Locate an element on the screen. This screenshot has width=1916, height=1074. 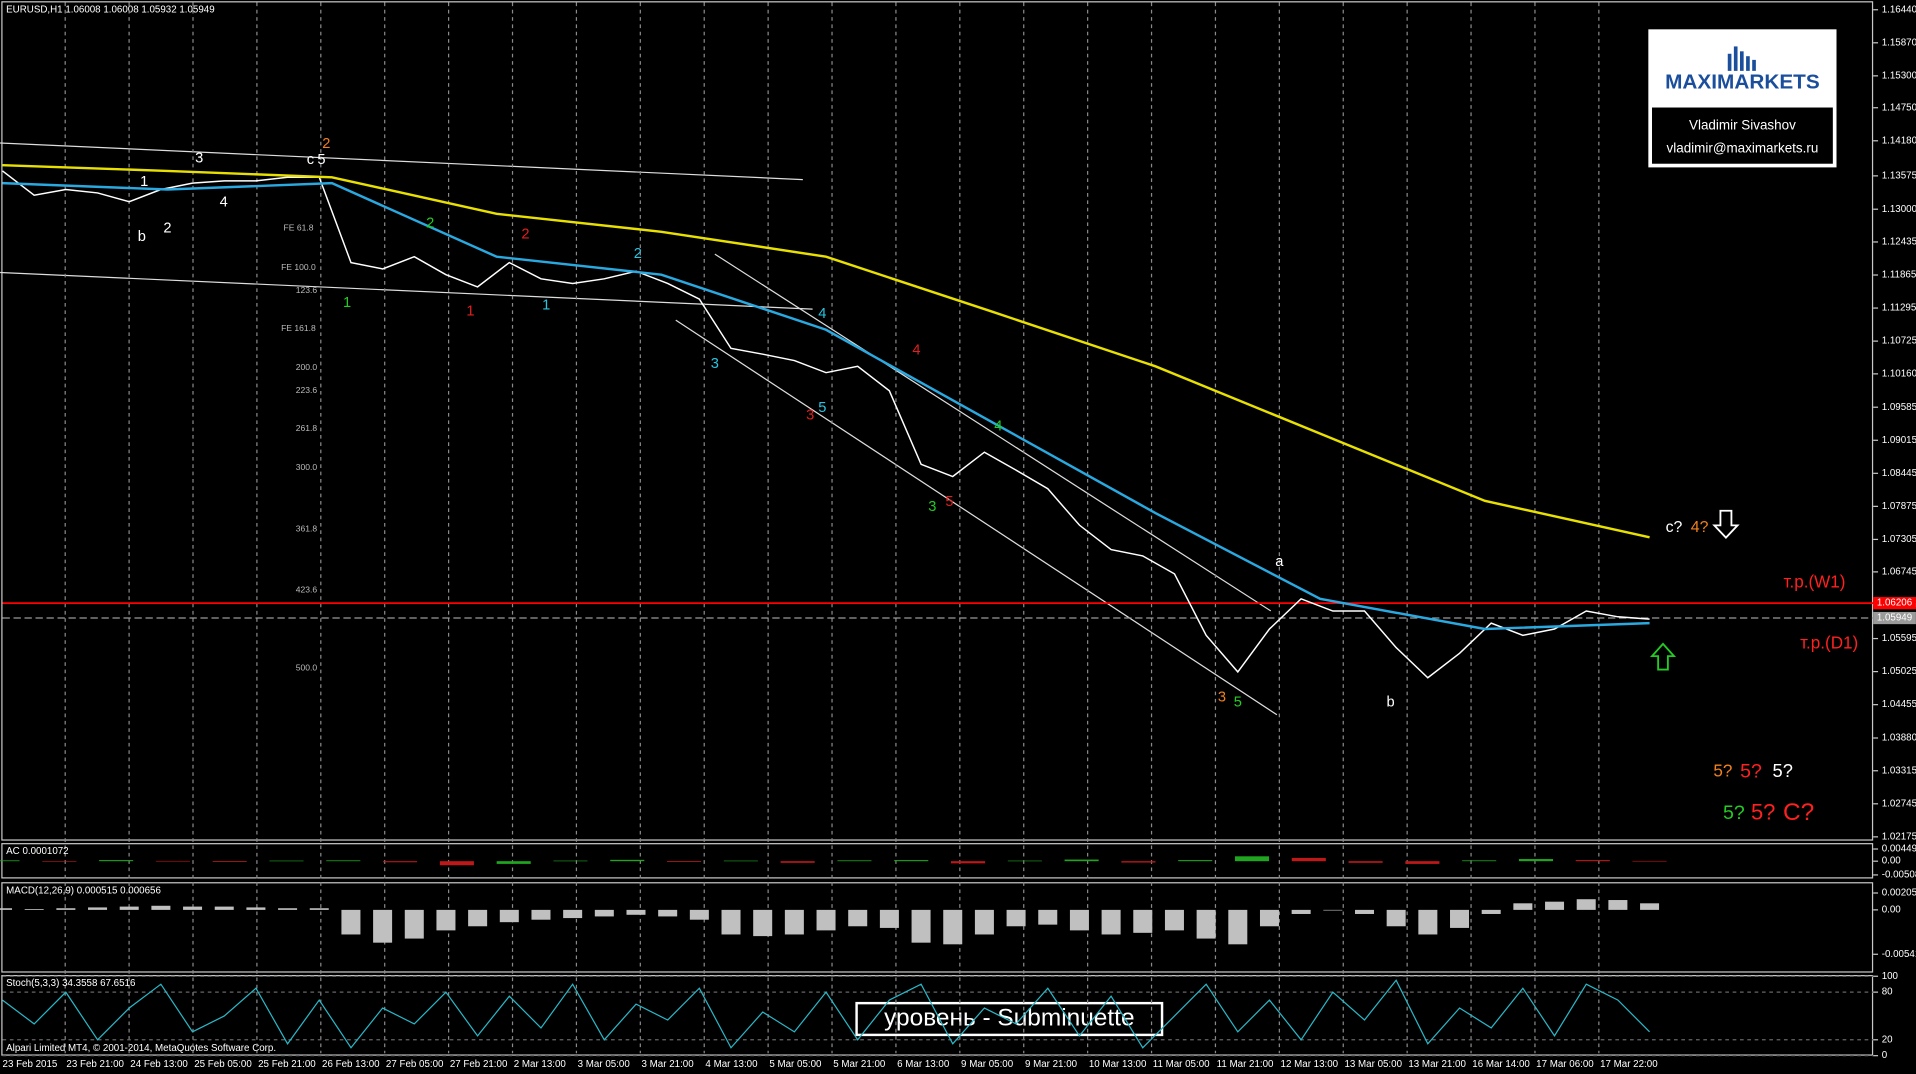
y-tick-label: 1.02745 is located at coordinates (1899, 803).